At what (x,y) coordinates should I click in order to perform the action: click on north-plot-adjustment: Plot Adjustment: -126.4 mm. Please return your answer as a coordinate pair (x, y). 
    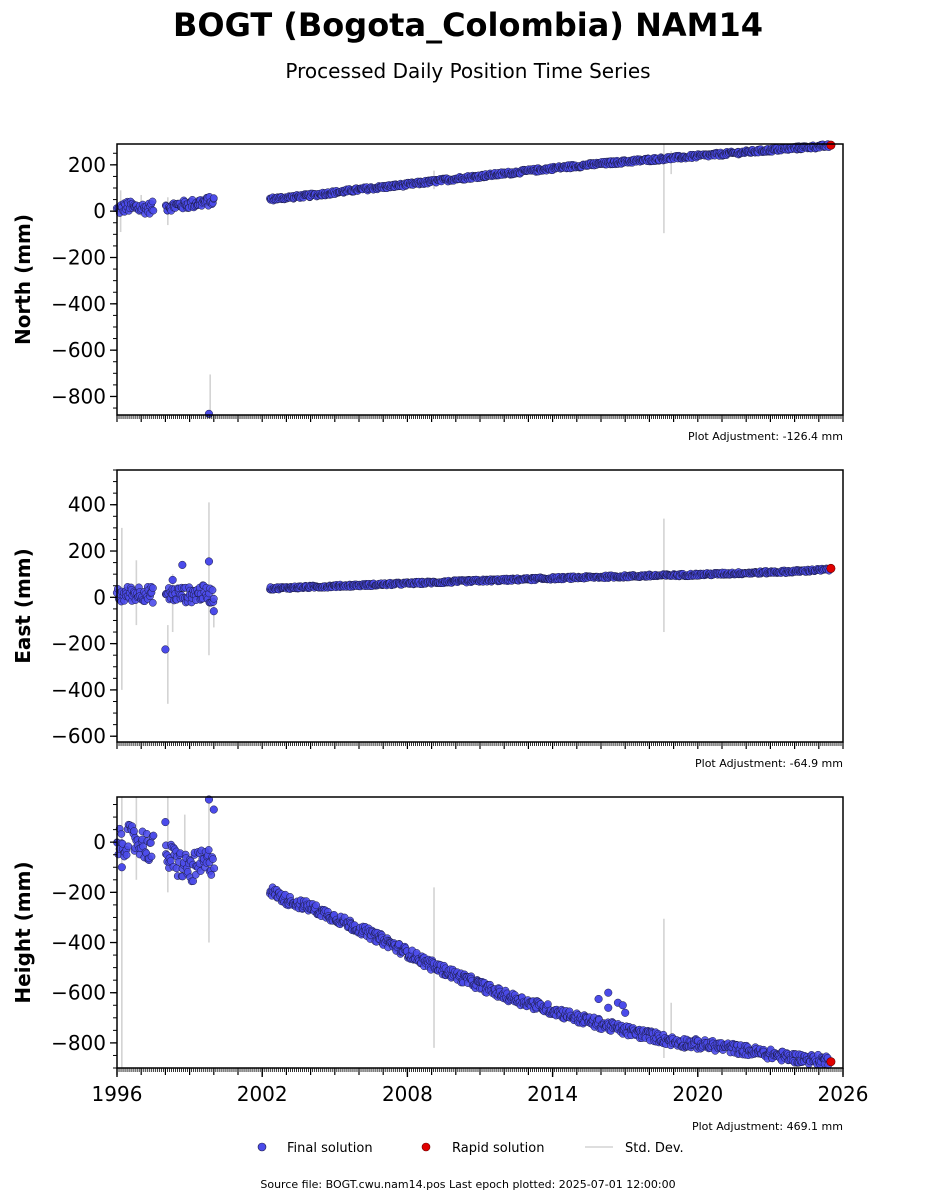
    Looking at the image, I should click on (765, 436).